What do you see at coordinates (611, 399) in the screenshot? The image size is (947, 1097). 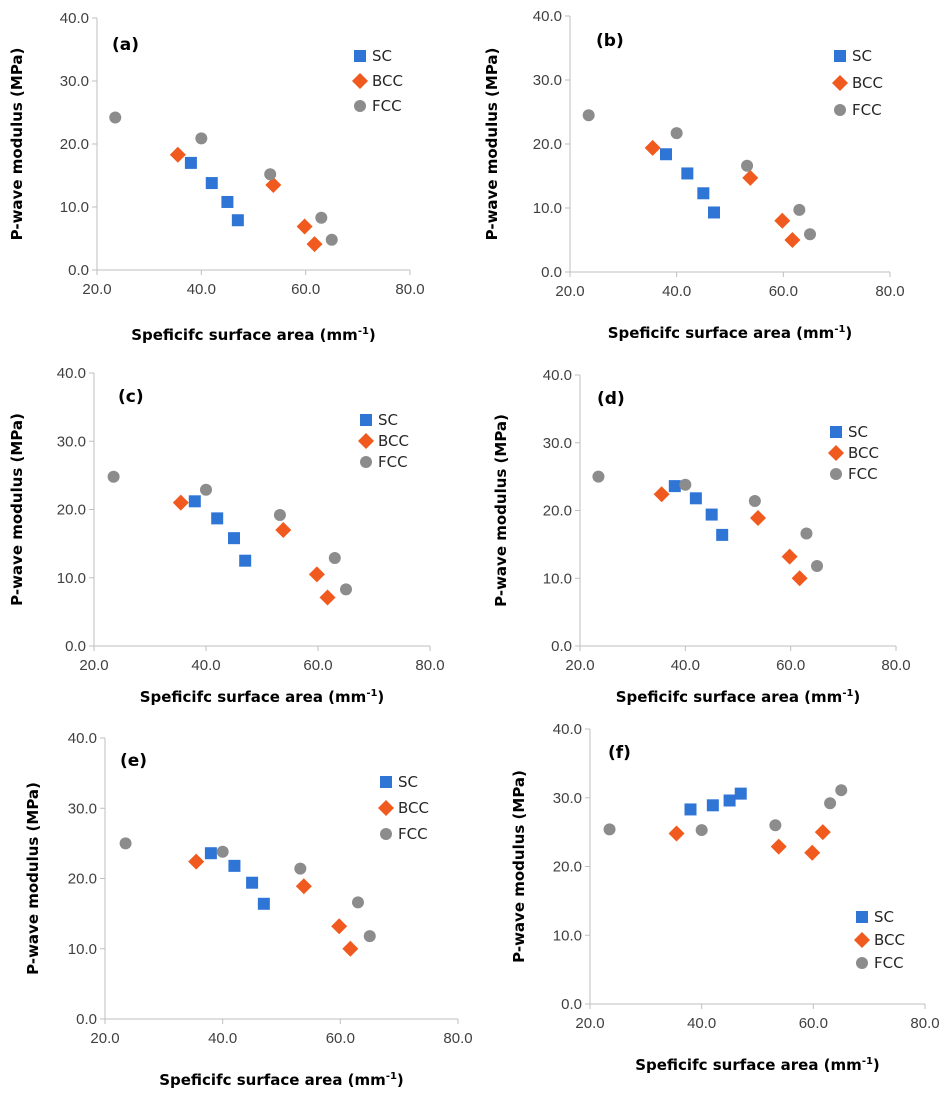 I see `panel-label: (d)` at bounding box center [611, 399].